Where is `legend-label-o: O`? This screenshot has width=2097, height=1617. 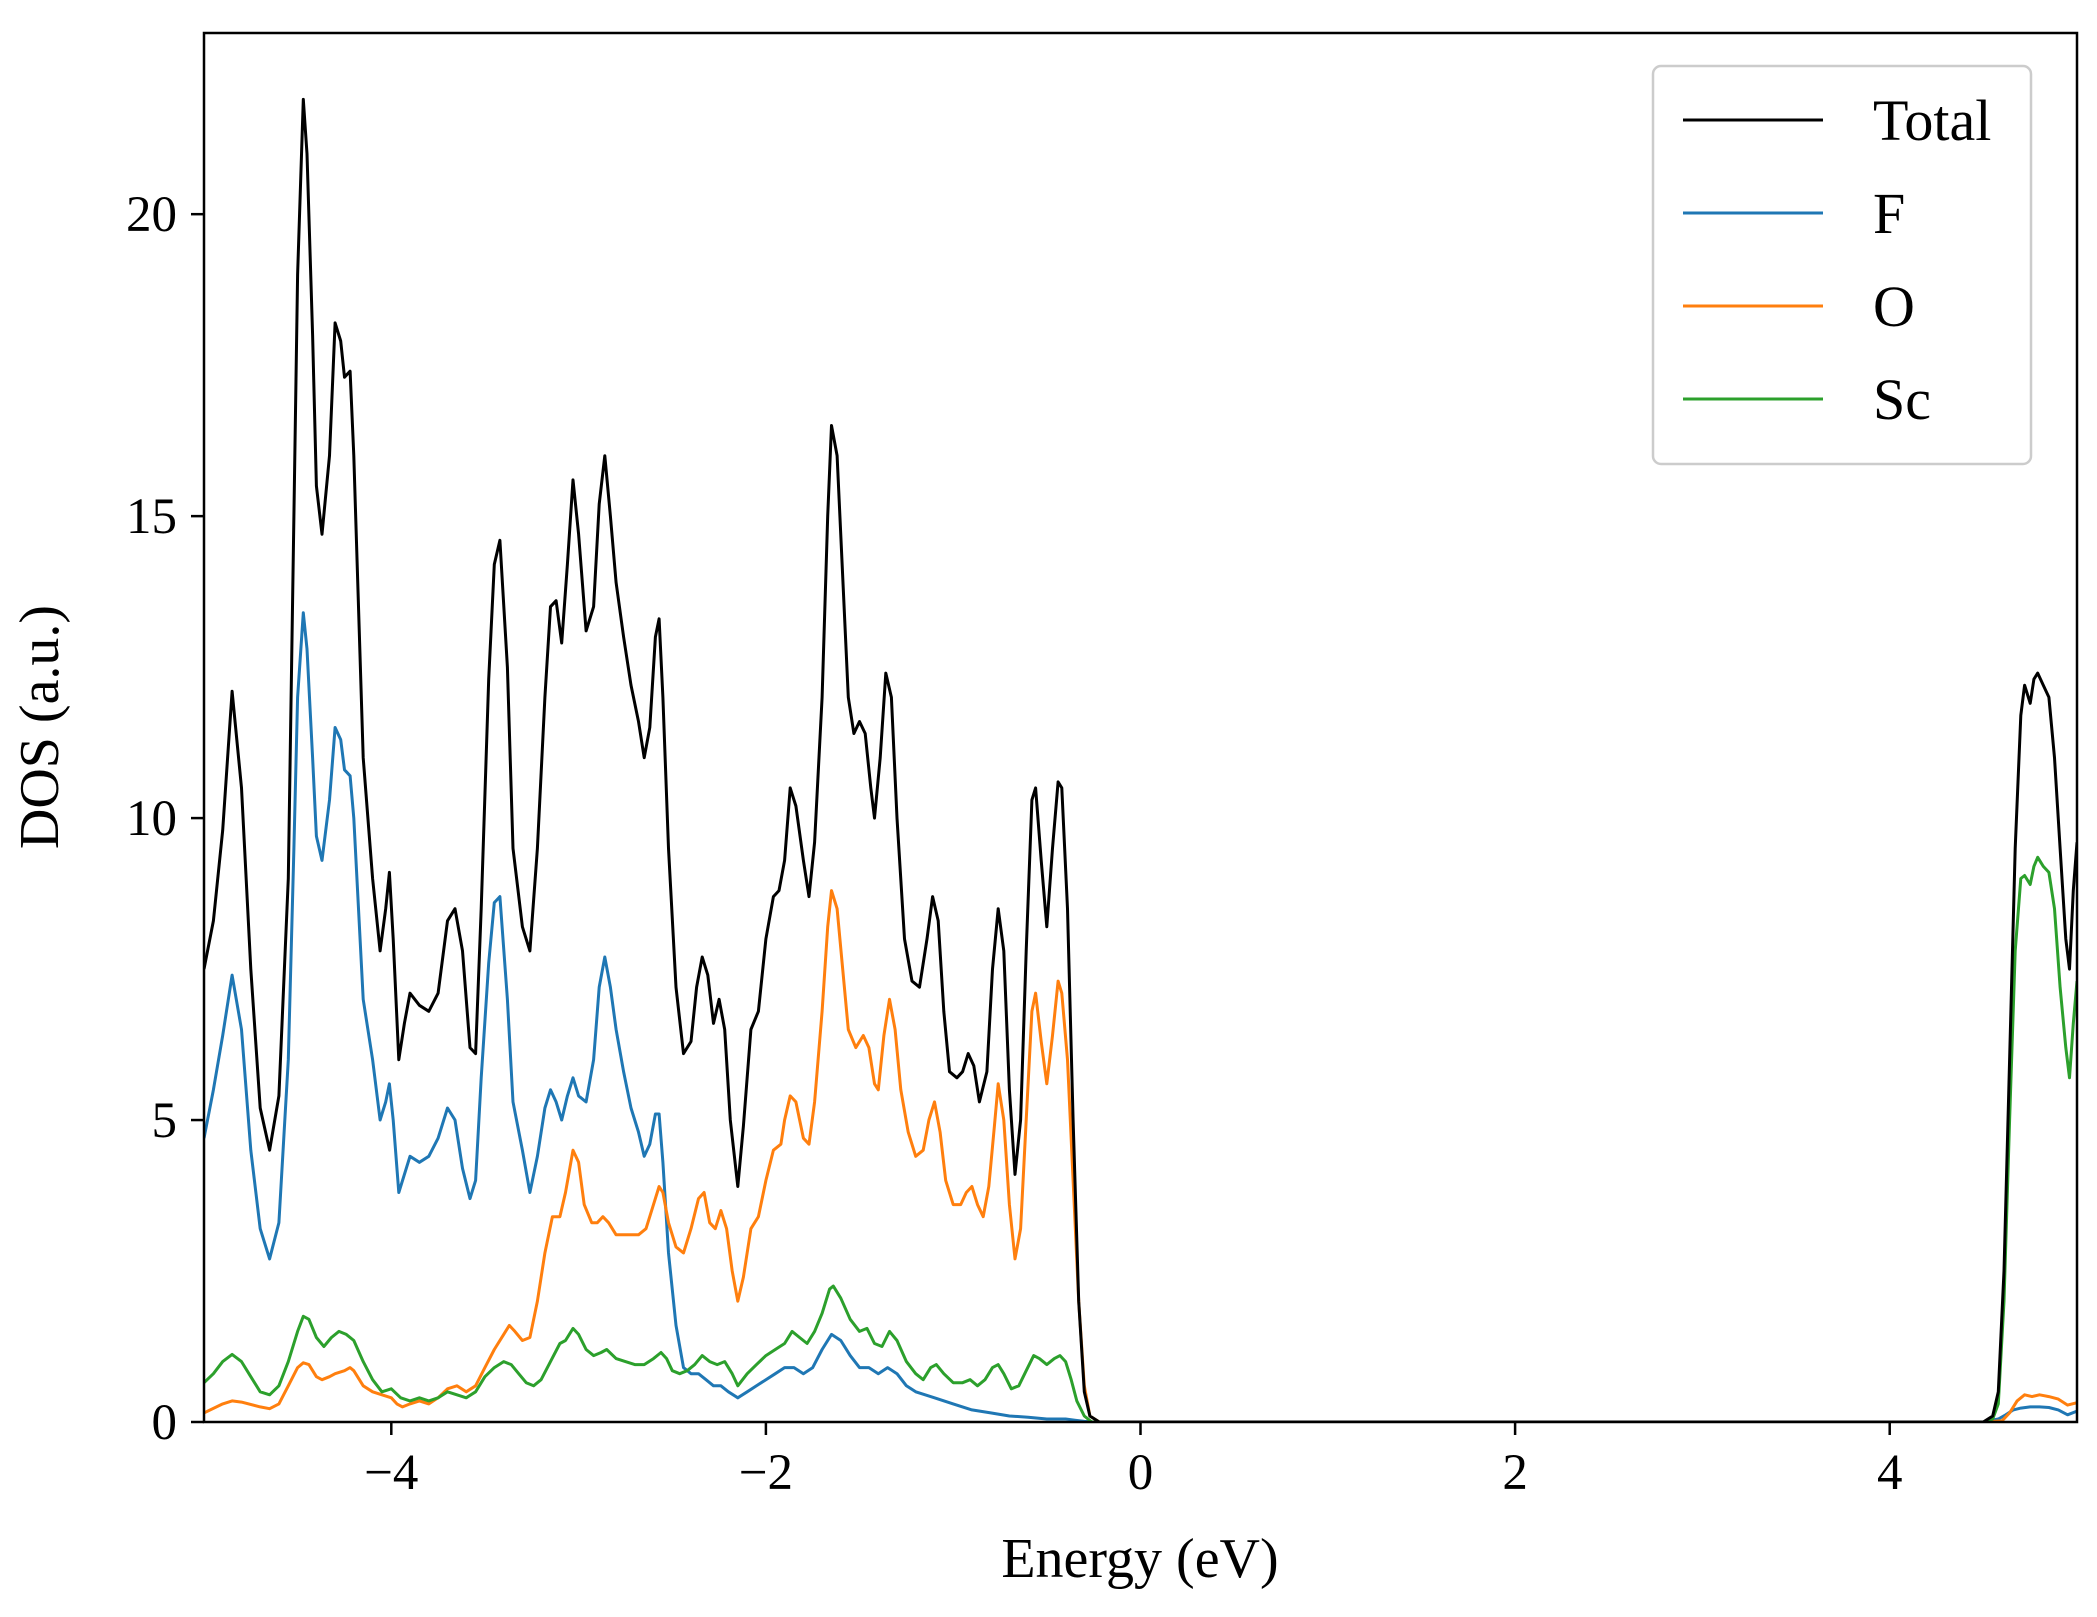 legend-label-o: O is located at coordinates (1894, 306).